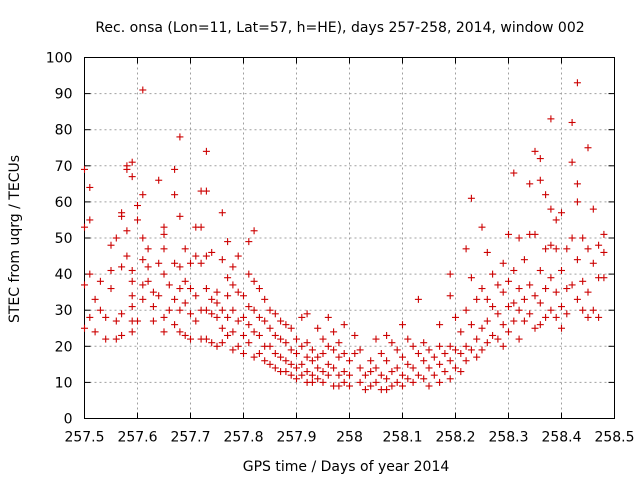 The height and width of the screenshot is (480, 640). What do you see at coordinates (84, 438) in the screenshot?
I see `x-tick-label: 257.5` at bounding box center [84, 438].